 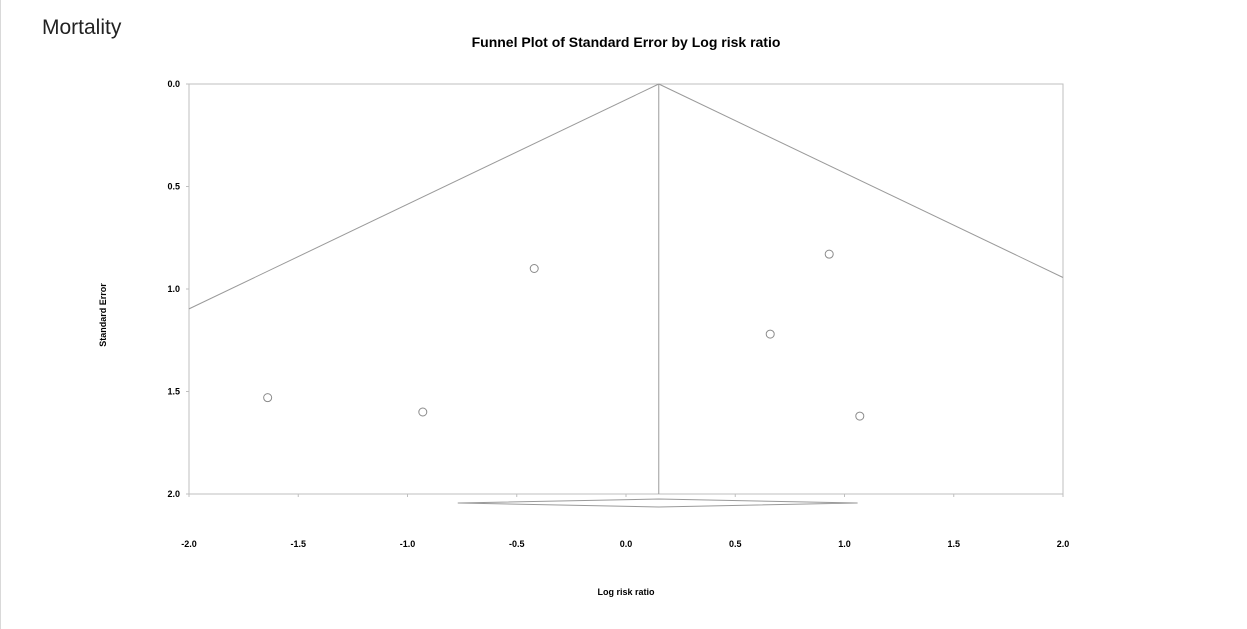 I want to click on x-tick-label: 1.5, so click(x=953, y=544).